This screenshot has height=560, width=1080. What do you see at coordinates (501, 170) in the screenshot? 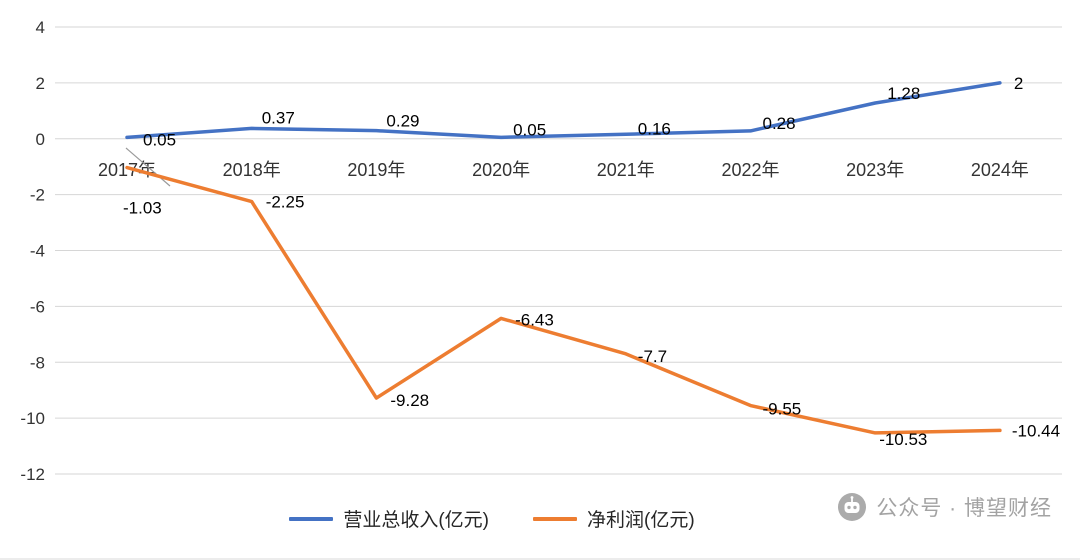
I see `x-axis-tick-label: 2020年` at bounding box center [501, 170].